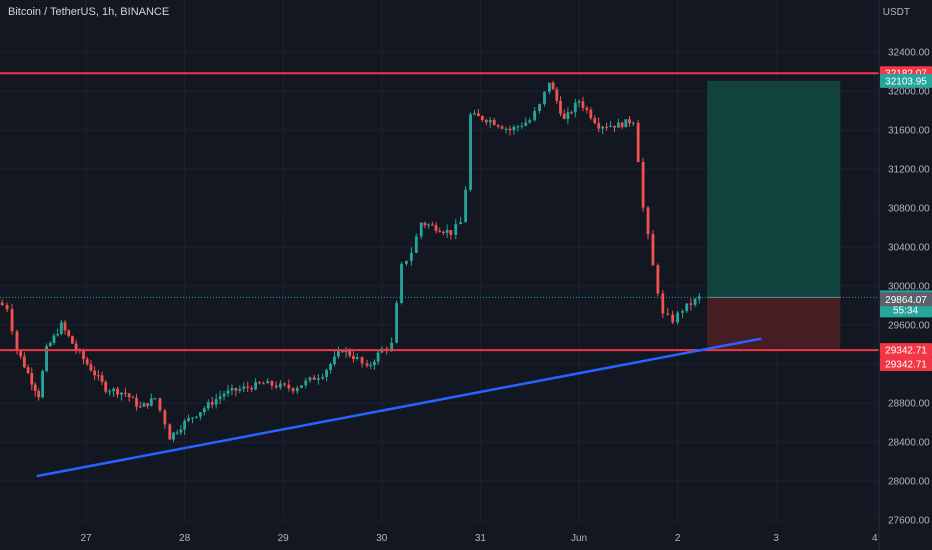 This screenshot has width=932, height=550. What do you see at coordinates (909, 92) in the screenshot?
I see `y-tick-label: 32000.00` at bounding box center [909, 92].